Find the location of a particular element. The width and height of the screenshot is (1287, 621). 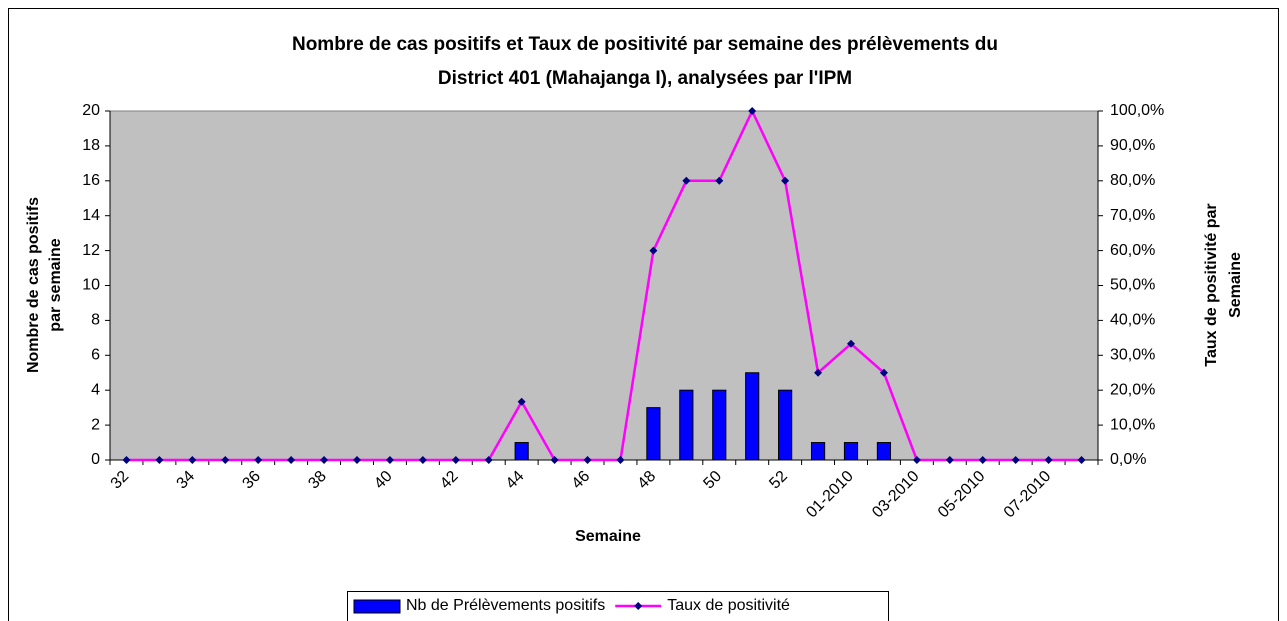

y2-tick-label: 30,0% is located at coordinates (1132, 355).